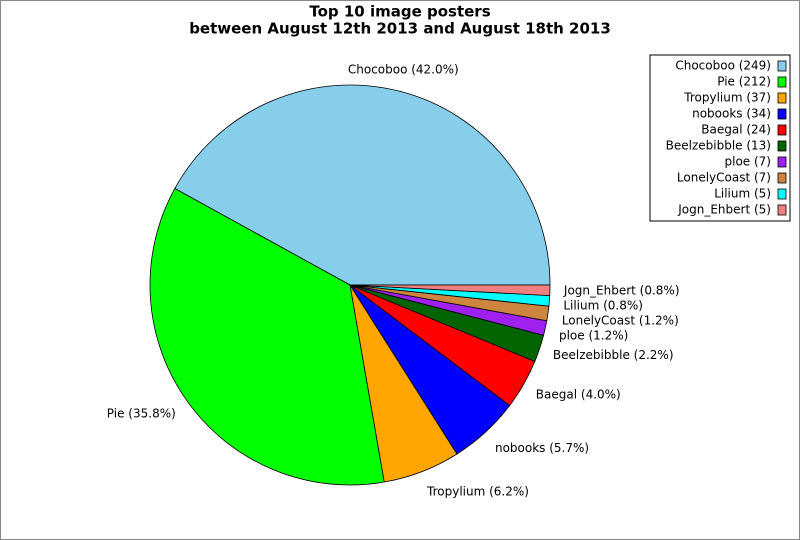 The width and height of the screenshot is (800, 540). What do you see at coordinates (736, 130) in the screenshot?
I see `legend-label: Baegal (24)` at bounding box center [736, 130].